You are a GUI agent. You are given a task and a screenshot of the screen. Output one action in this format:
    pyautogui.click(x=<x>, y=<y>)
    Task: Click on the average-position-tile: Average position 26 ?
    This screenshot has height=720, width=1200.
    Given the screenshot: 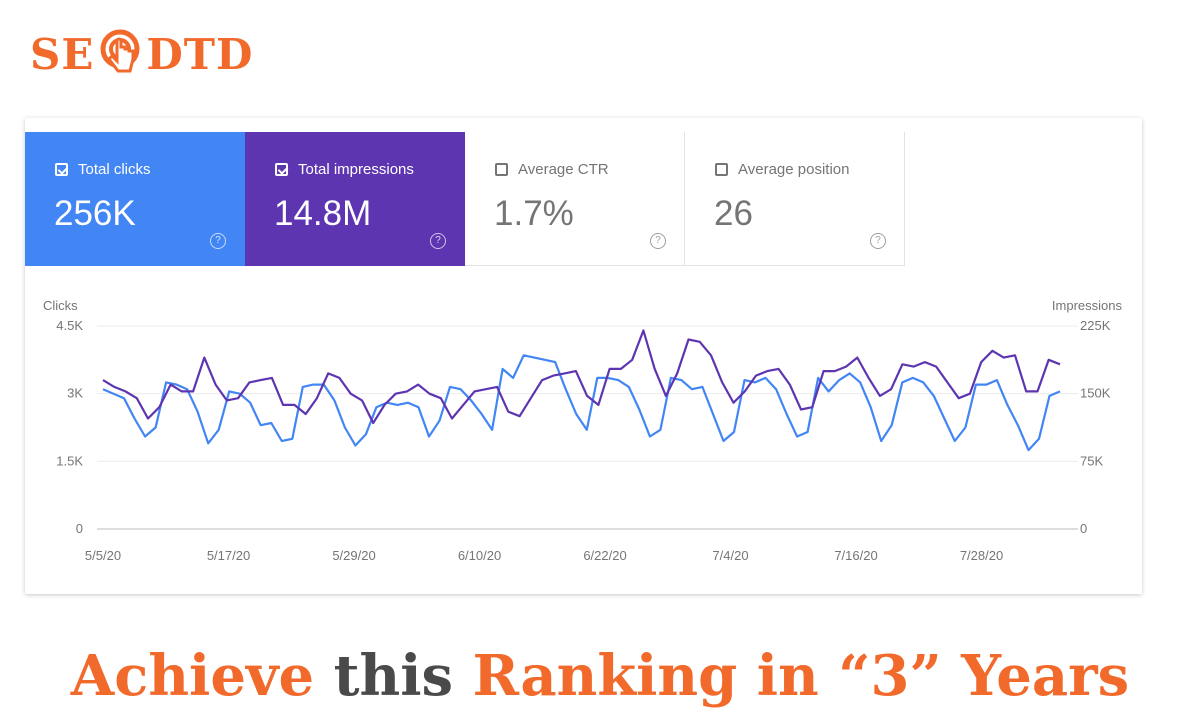 What is the action you would take?
    pyautogui.click(x=795, y=199)
    